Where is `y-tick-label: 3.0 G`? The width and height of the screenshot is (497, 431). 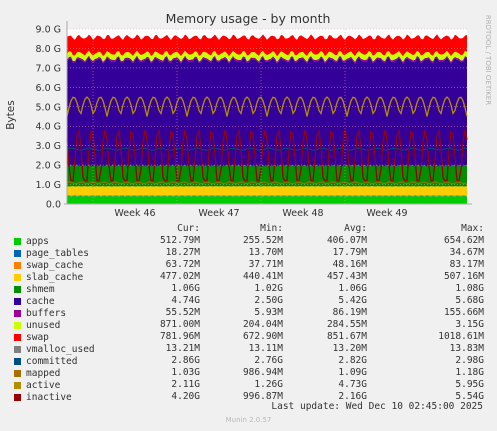 y-tick-label: 3.0 G is located at coordinates (49, 146).